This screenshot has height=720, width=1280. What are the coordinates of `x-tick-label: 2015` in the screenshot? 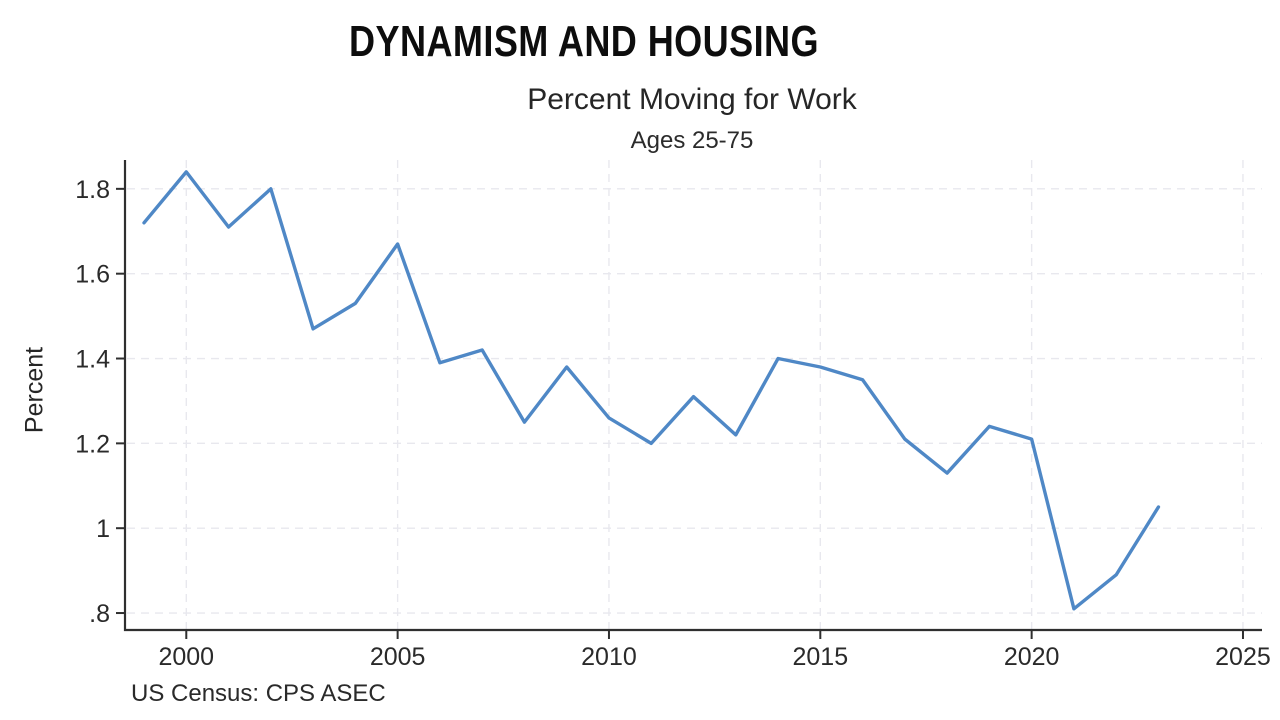 It's located at (820, 657).